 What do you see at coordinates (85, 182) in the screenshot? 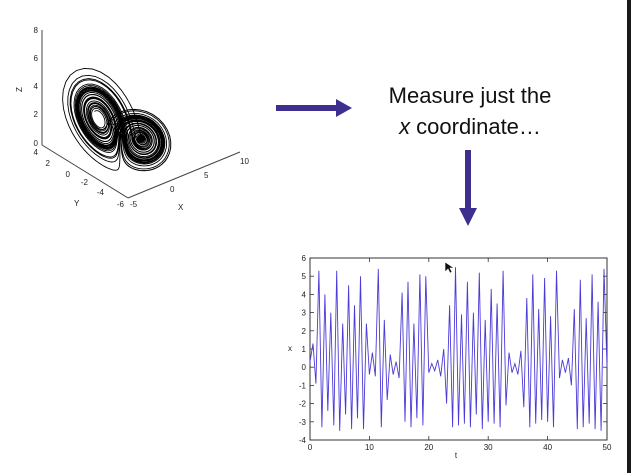
I see `y-tick: -2` at bounding box center [85, 182].